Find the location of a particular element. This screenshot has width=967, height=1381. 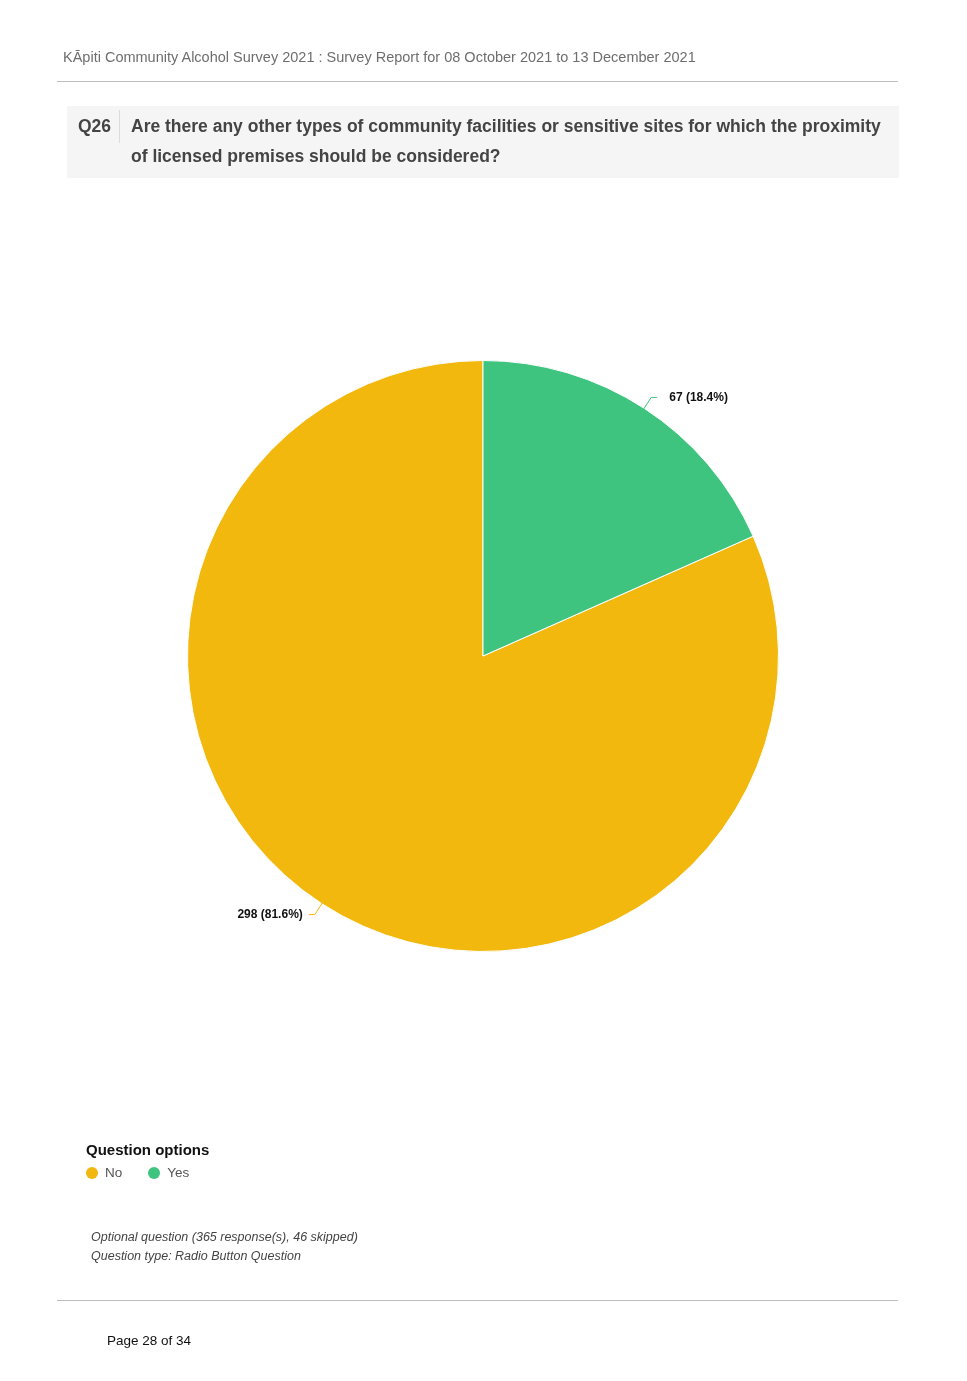

chart-title: Are there any other types of community facilities or sensitive sites for which the proximity of licensed premises should be considered? is located at coordinates (506, 141).